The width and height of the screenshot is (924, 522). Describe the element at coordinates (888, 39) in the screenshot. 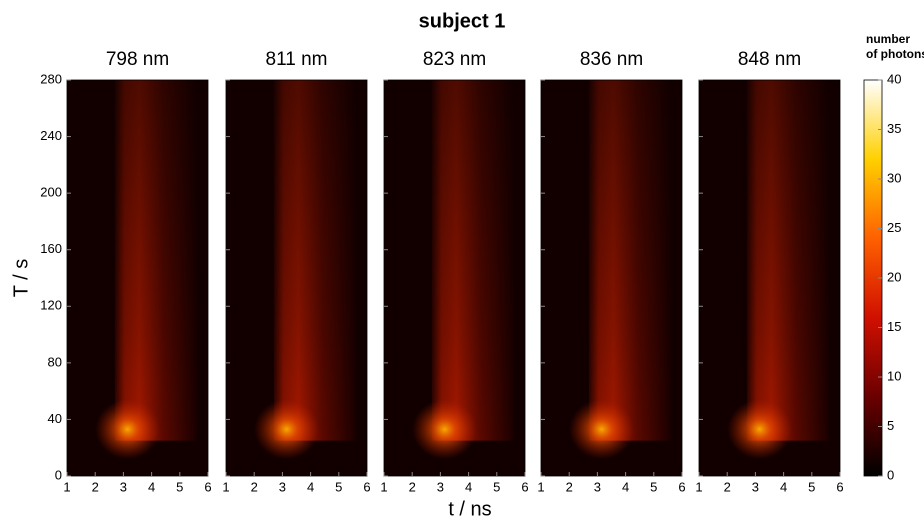

I see `colorbar-label: number` at that location.